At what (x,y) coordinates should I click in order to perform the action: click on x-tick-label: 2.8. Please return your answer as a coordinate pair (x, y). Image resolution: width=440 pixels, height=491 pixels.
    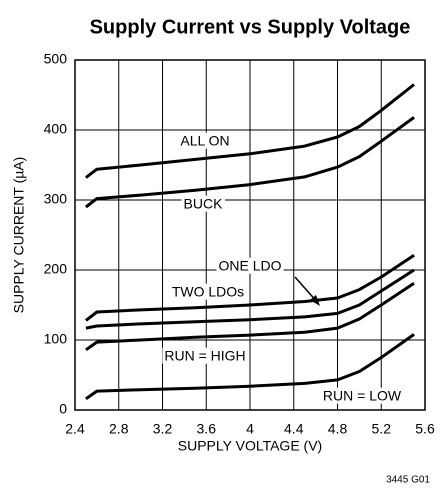
    Looking at the image, I should click on (119, 429).